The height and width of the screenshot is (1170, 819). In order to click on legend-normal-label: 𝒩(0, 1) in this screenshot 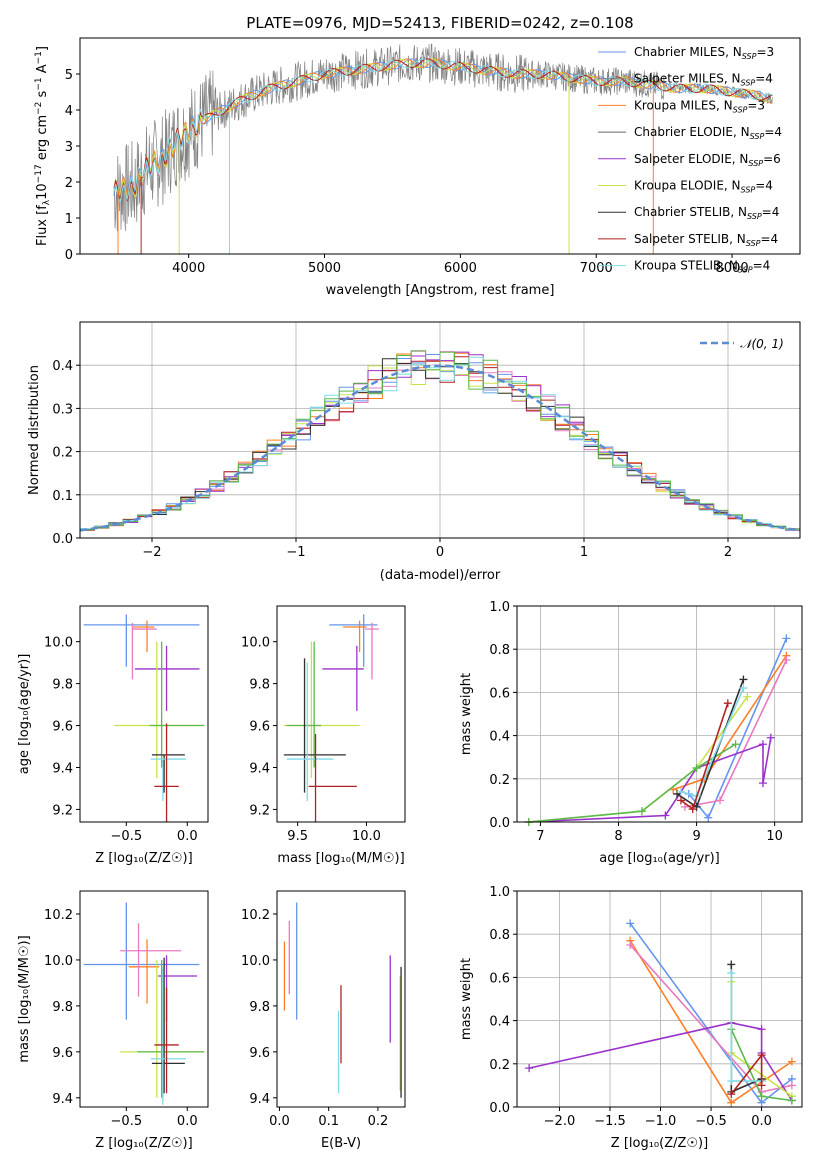, I will do `click(762, 344)`.